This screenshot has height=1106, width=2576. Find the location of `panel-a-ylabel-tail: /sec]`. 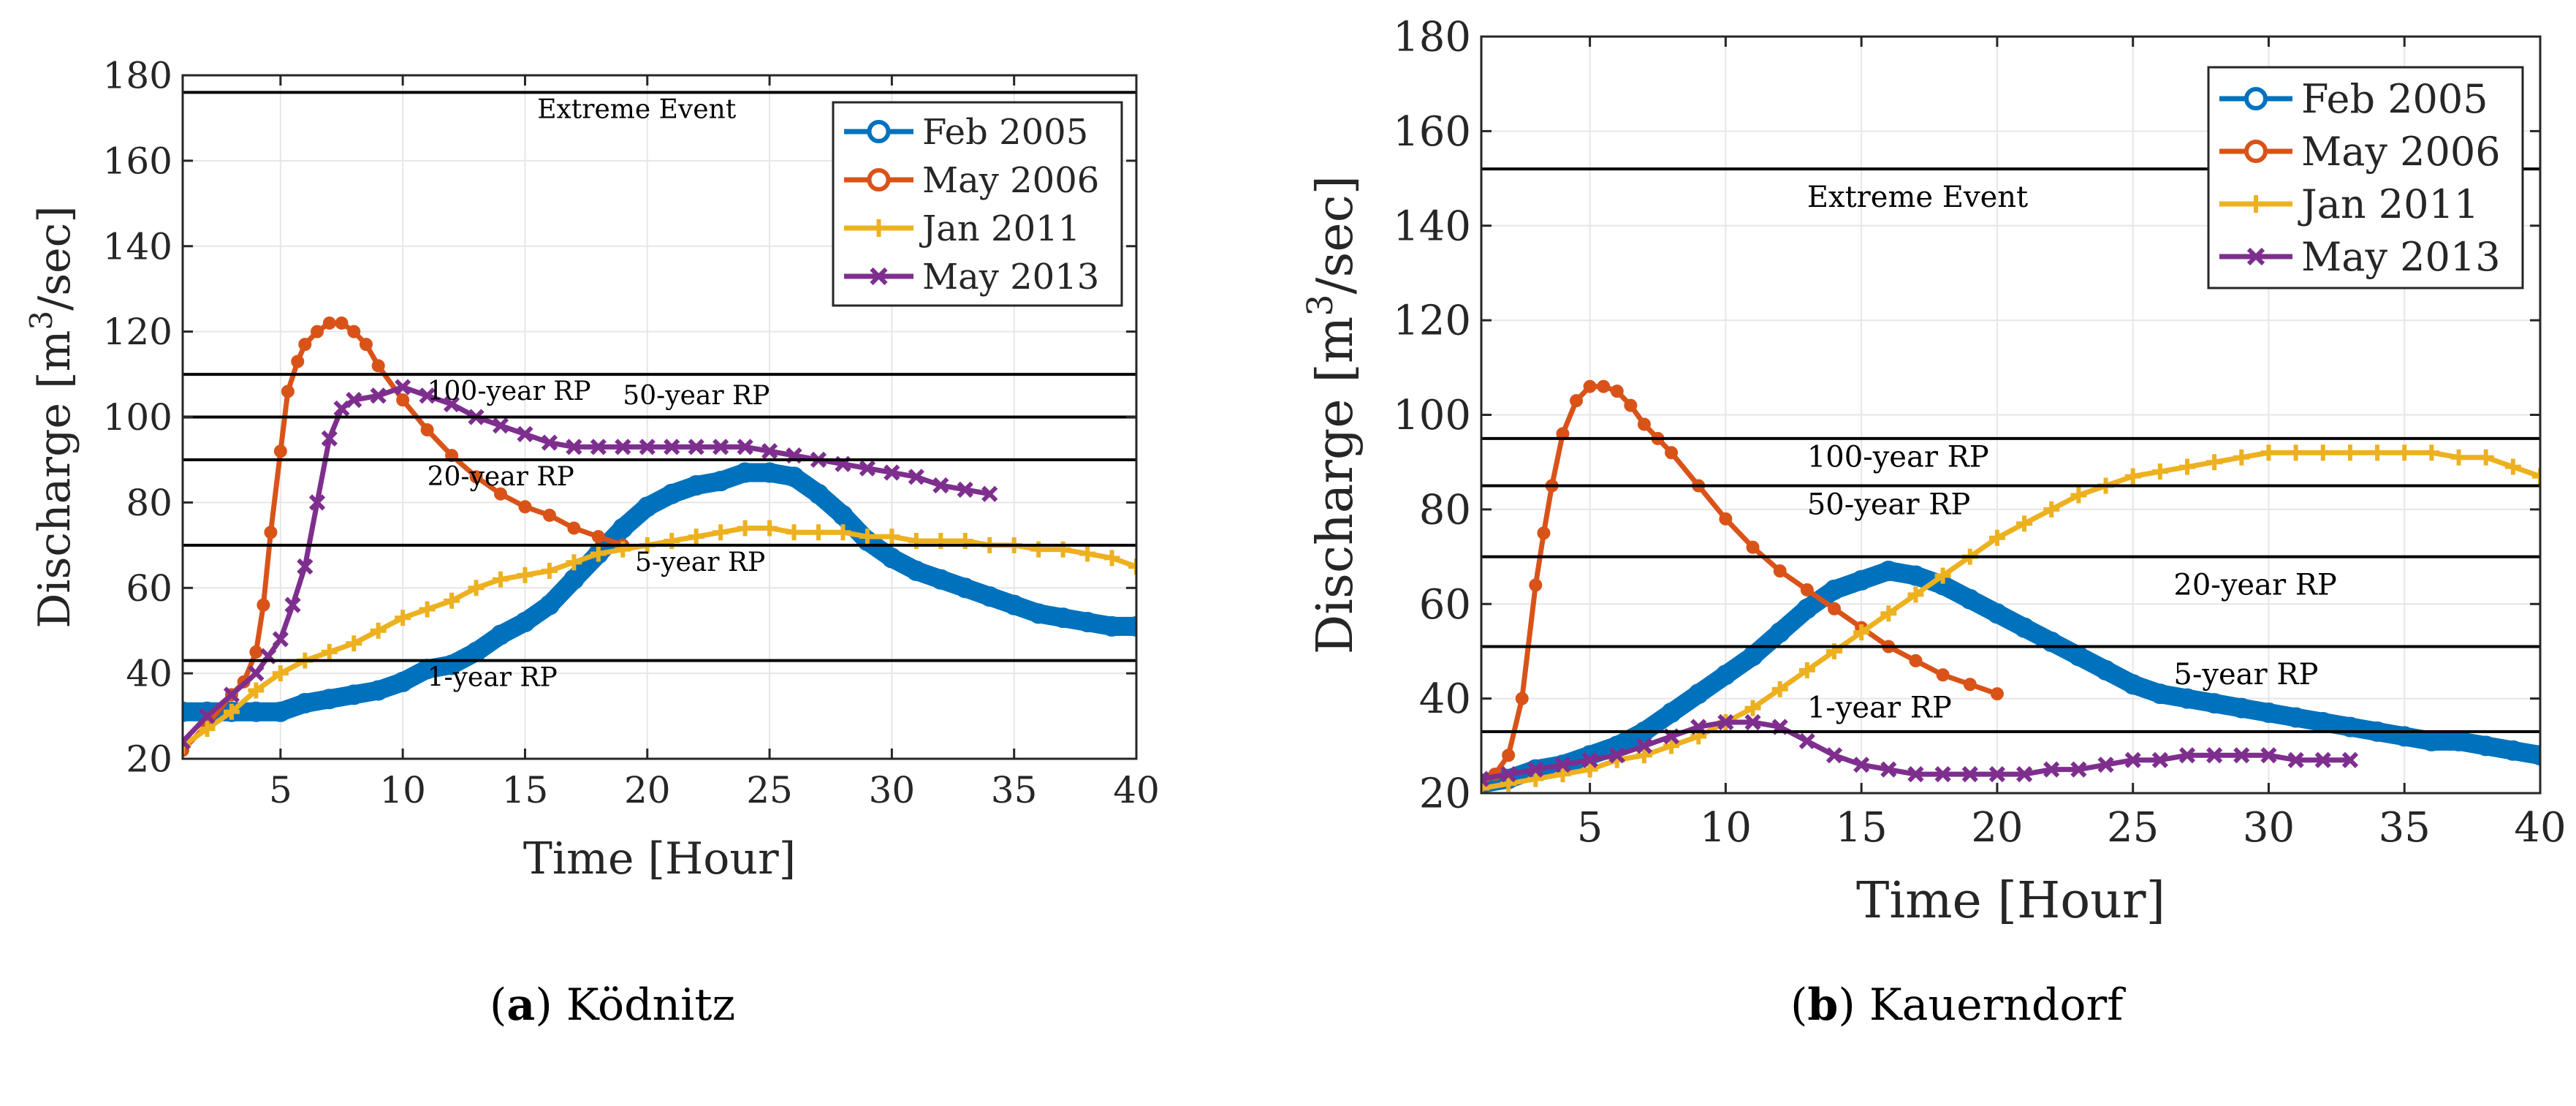

panel-a-ylabel-tail: /sec] is located at coordinates (55, 258).